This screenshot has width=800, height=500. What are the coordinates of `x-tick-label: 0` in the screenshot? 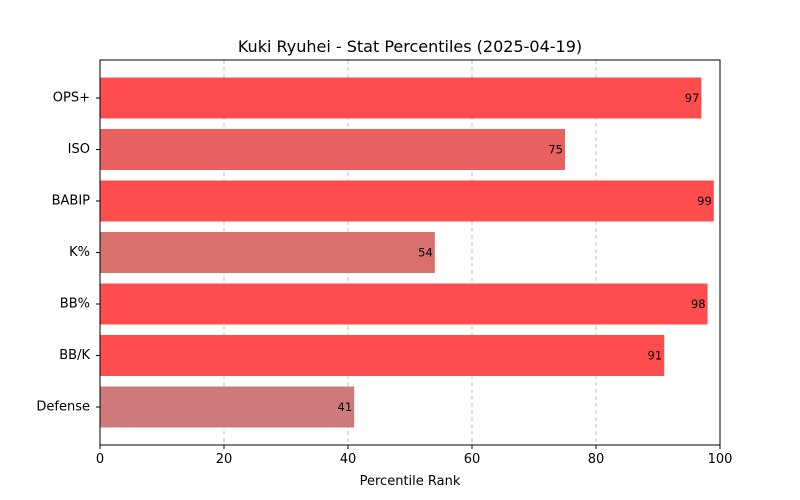 It's located at (100, 459).